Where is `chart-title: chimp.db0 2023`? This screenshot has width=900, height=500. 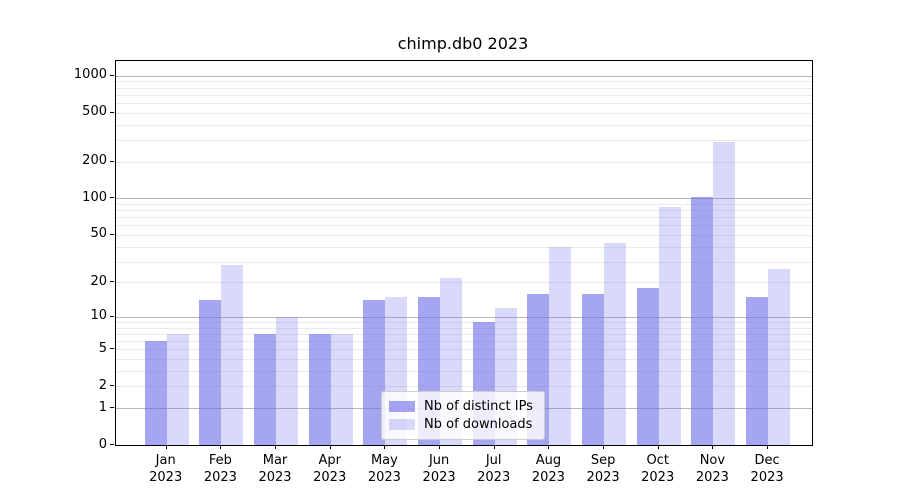
chart-title: chimp.db0 2023 is located at coordinates (463, 43).